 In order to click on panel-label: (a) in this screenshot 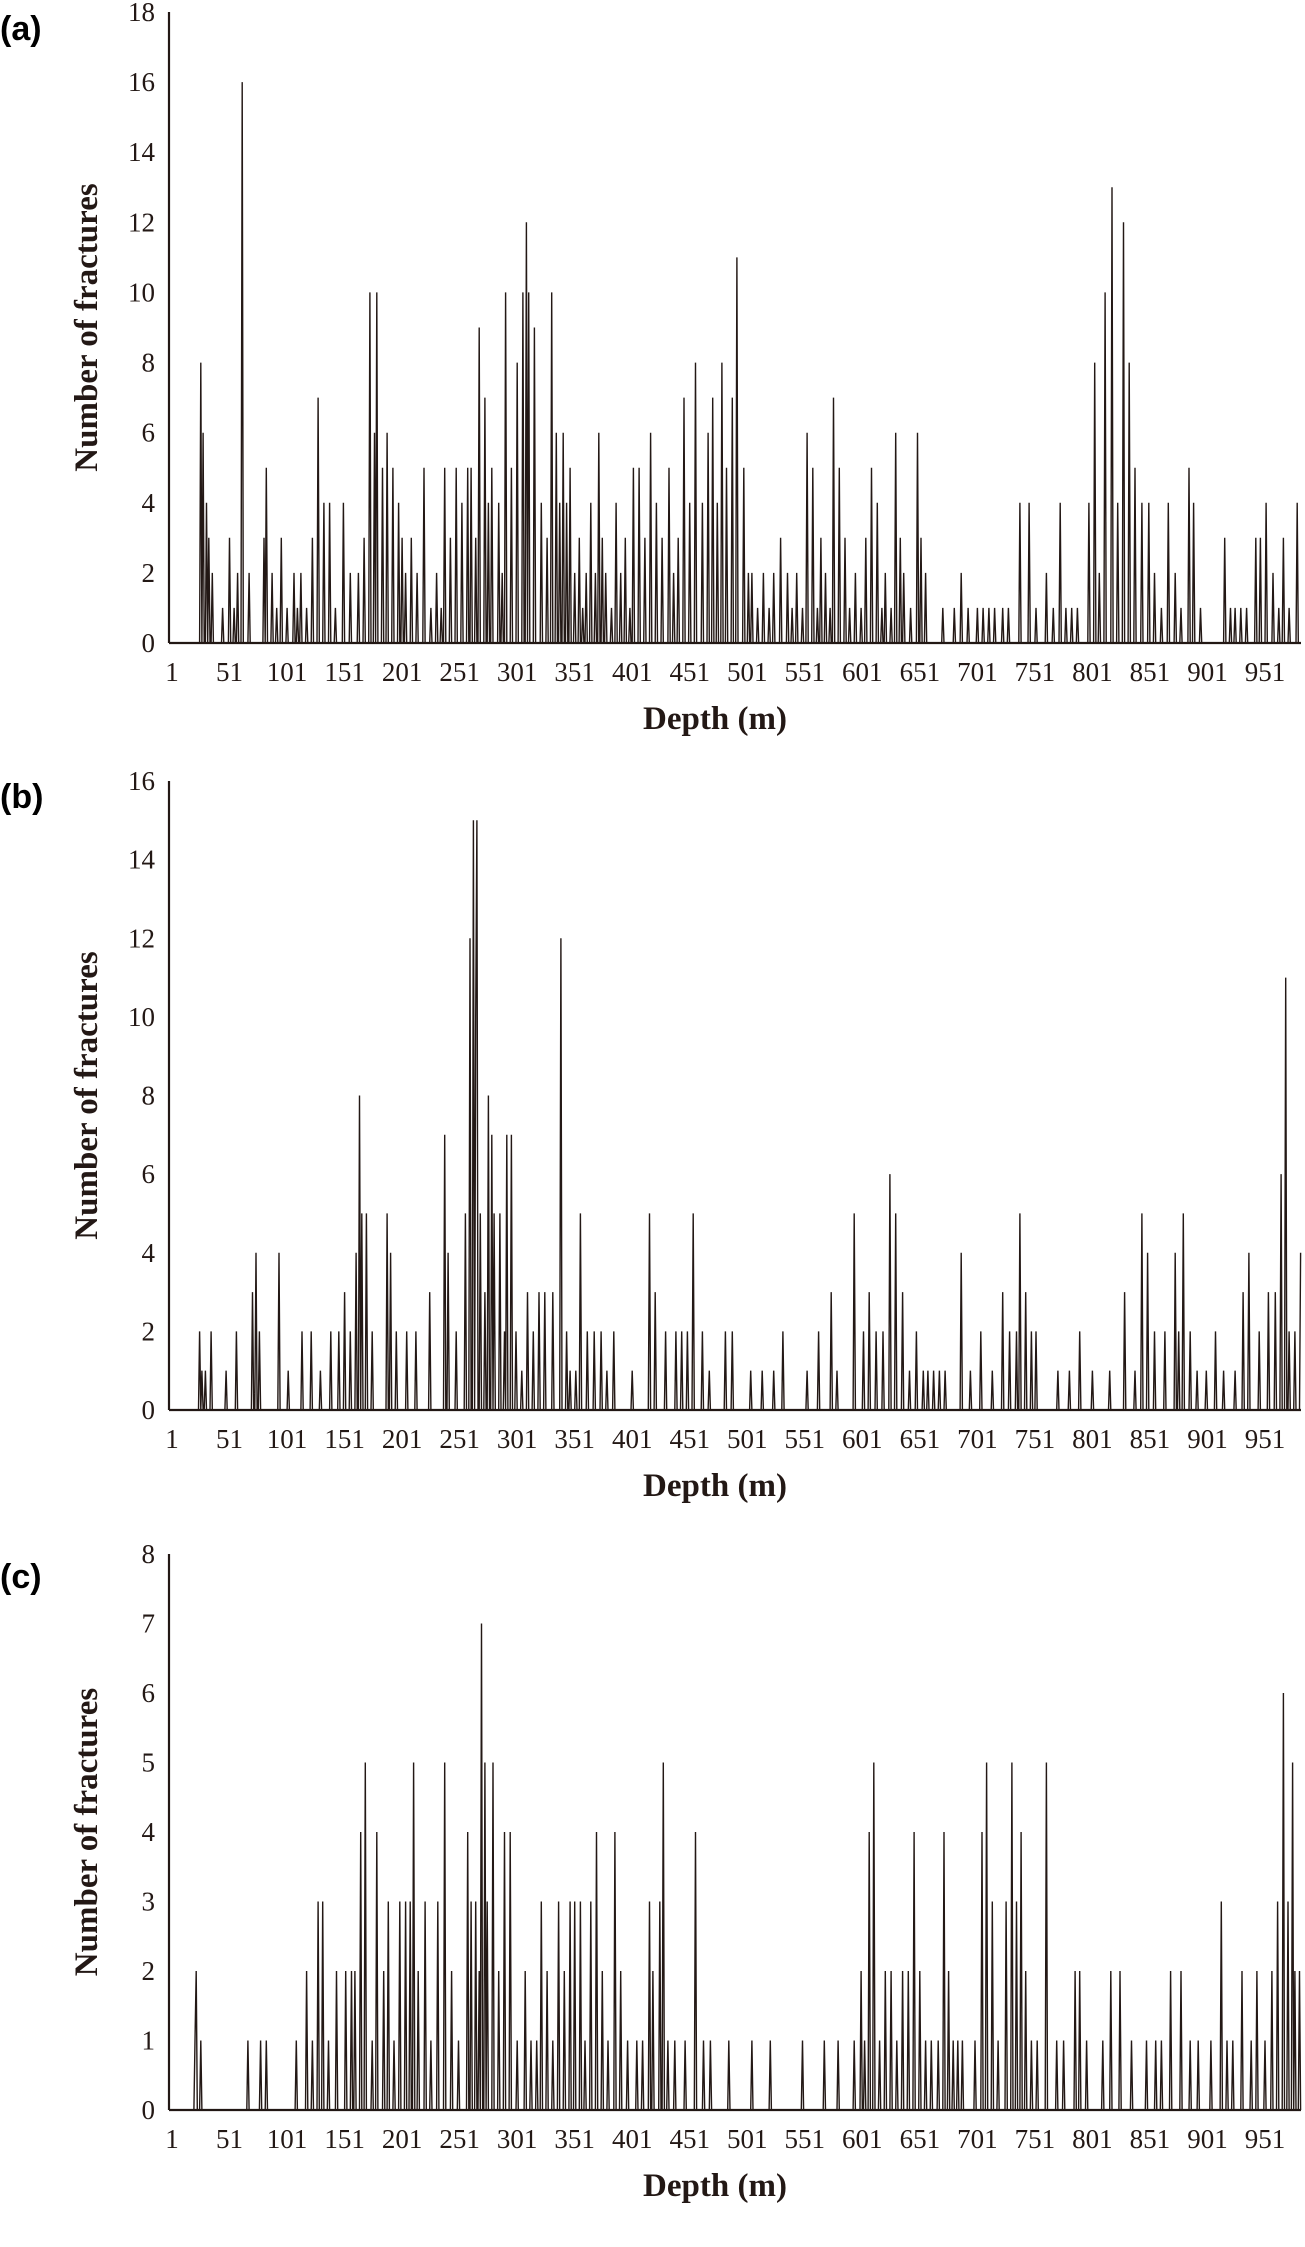, I will do `click(21, 29)`.